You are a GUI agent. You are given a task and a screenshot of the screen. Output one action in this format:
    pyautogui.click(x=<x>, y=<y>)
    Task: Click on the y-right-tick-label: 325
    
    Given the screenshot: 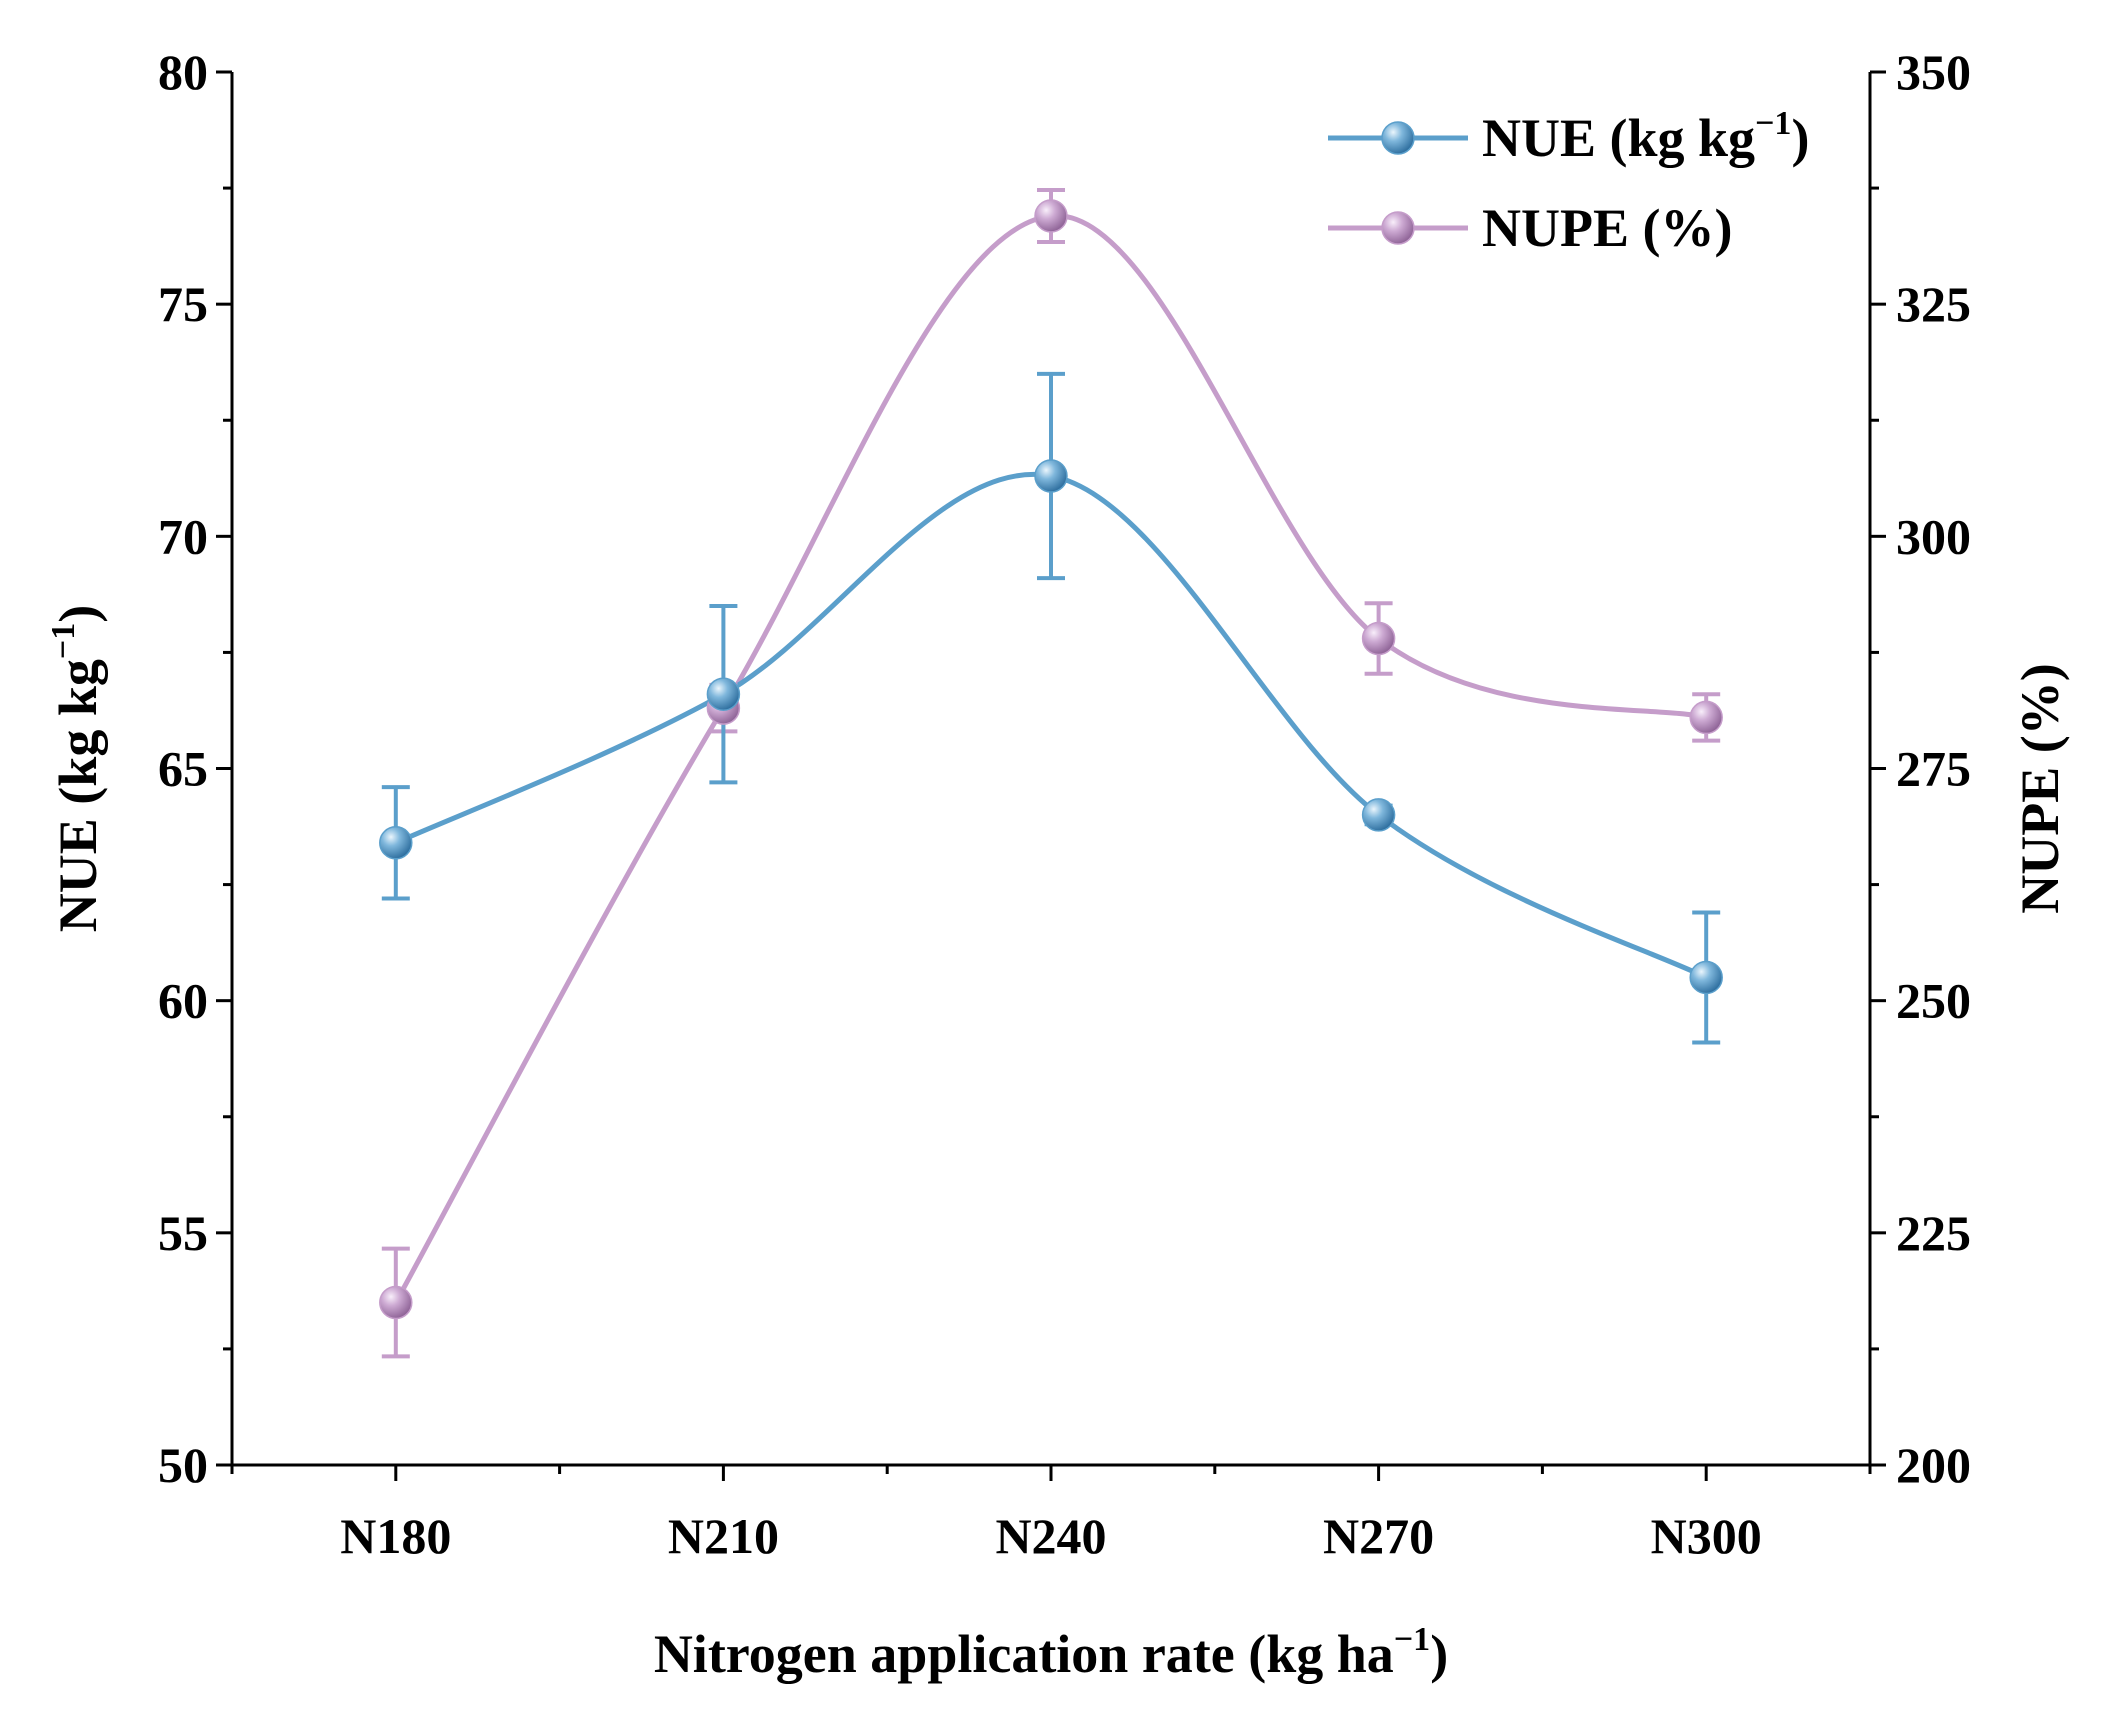 What is the action you would take?
    pyautogui.click(x=1933, y=304)
    